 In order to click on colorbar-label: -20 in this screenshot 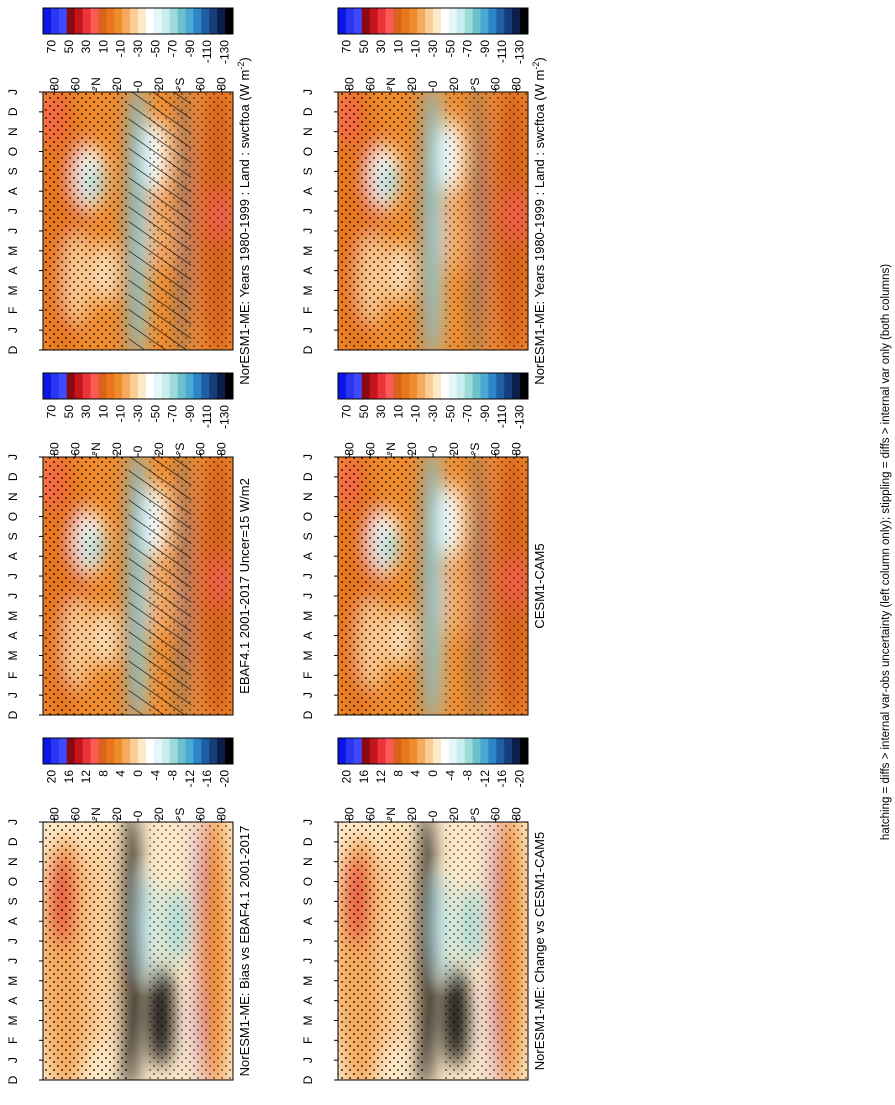, I will do `click(519, 779)`.